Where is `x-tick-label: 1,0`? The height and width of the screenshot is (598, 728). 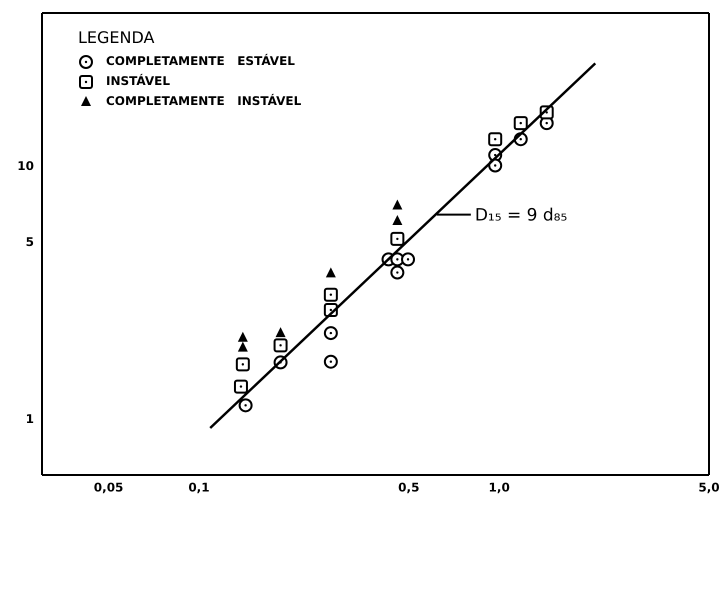 x-tick-label: 1,0 is located at coordinates (499, 487).